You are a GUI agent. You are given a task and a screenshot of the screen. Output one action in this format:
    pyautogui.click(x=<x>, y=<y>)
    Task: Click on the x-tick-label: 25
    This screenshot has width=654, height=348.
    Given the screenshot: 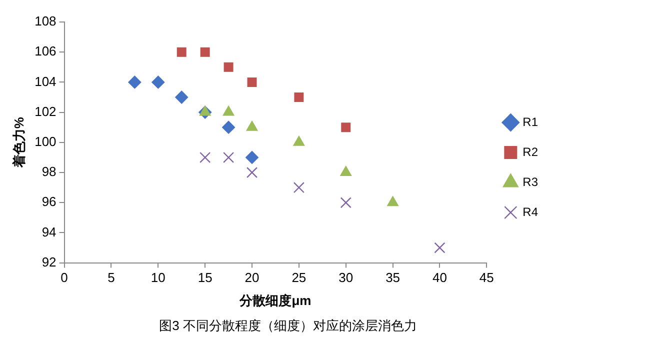 What is the action you would take?
    pyautogui.click(x=299, y=278)
    